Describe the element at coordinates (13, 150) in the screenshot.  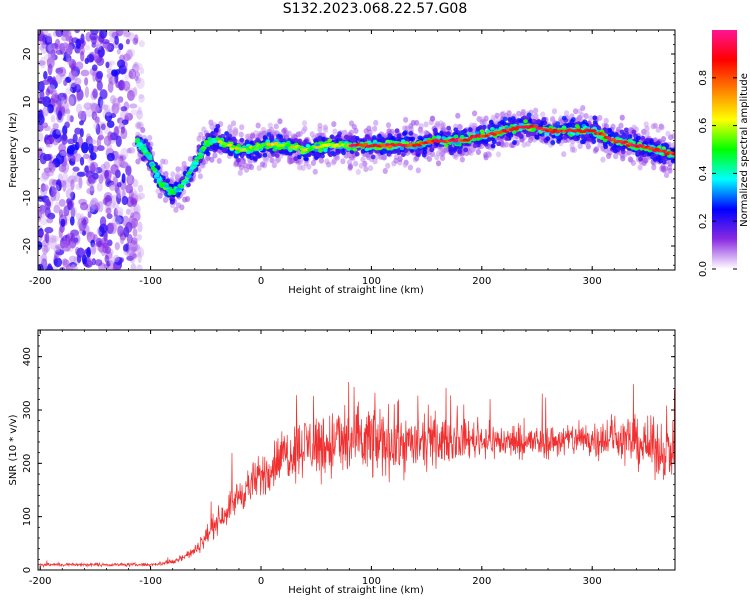
I see `spectrogram-y-axis-label: Frequency (Hz)` at that location.